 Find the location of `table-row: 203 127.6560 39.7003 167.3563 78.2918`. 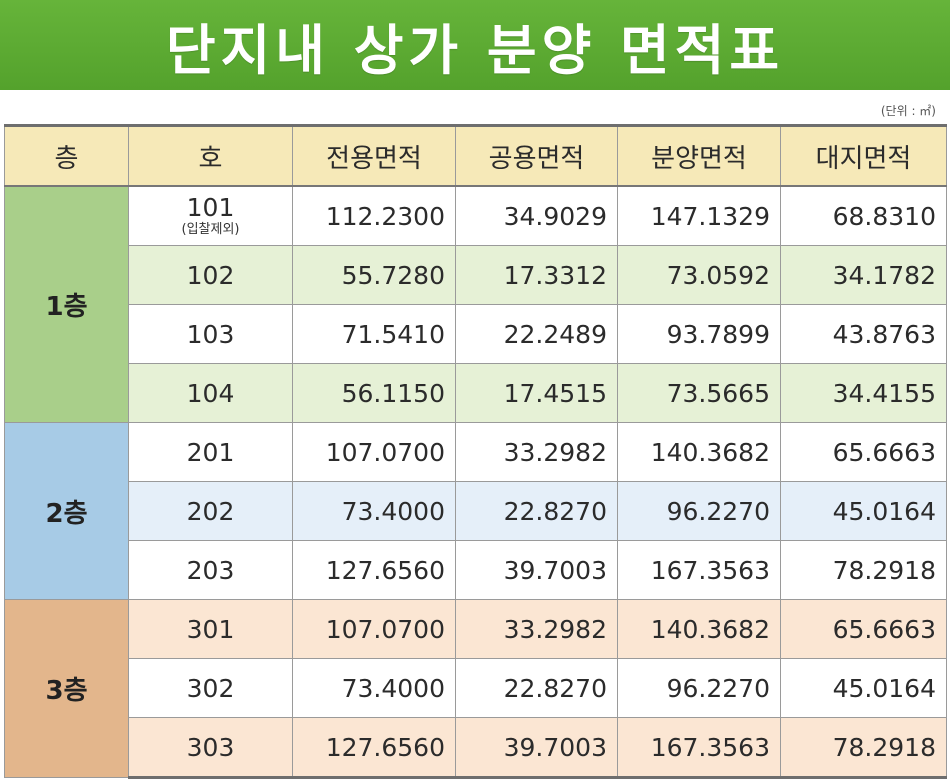

table-row: 203 127.6560 39.7003 167.3563 78.2918 is located at coordinates (476, 570).